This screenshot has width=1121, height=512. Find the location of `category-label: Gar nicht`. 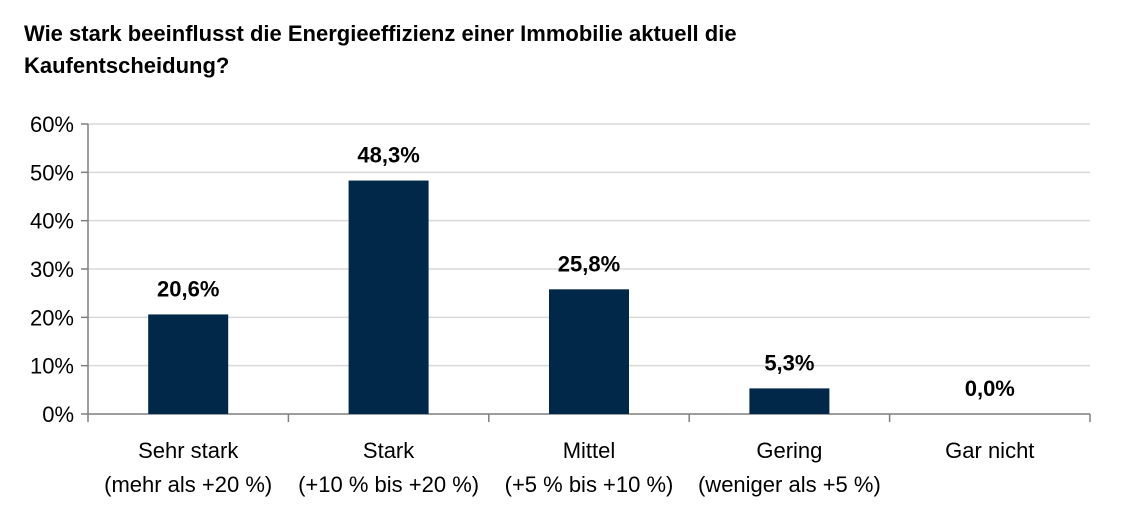

category-label: Gar nicht is located at coordinates (989, 450).